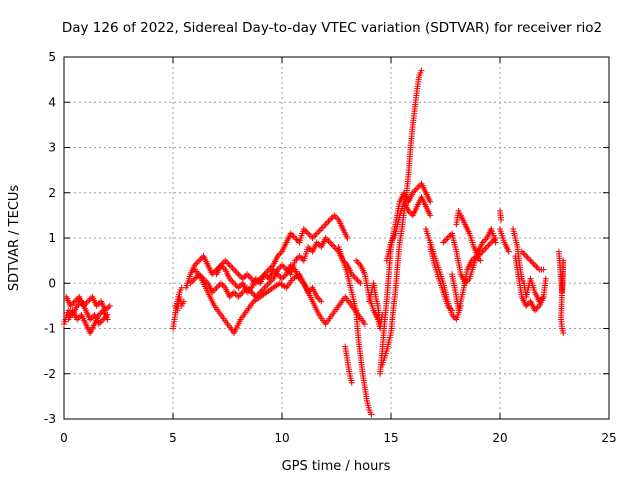  Describe the element at coordinates (50, 419) in the screenshot. I see `y-tick-label: -3` at that location.